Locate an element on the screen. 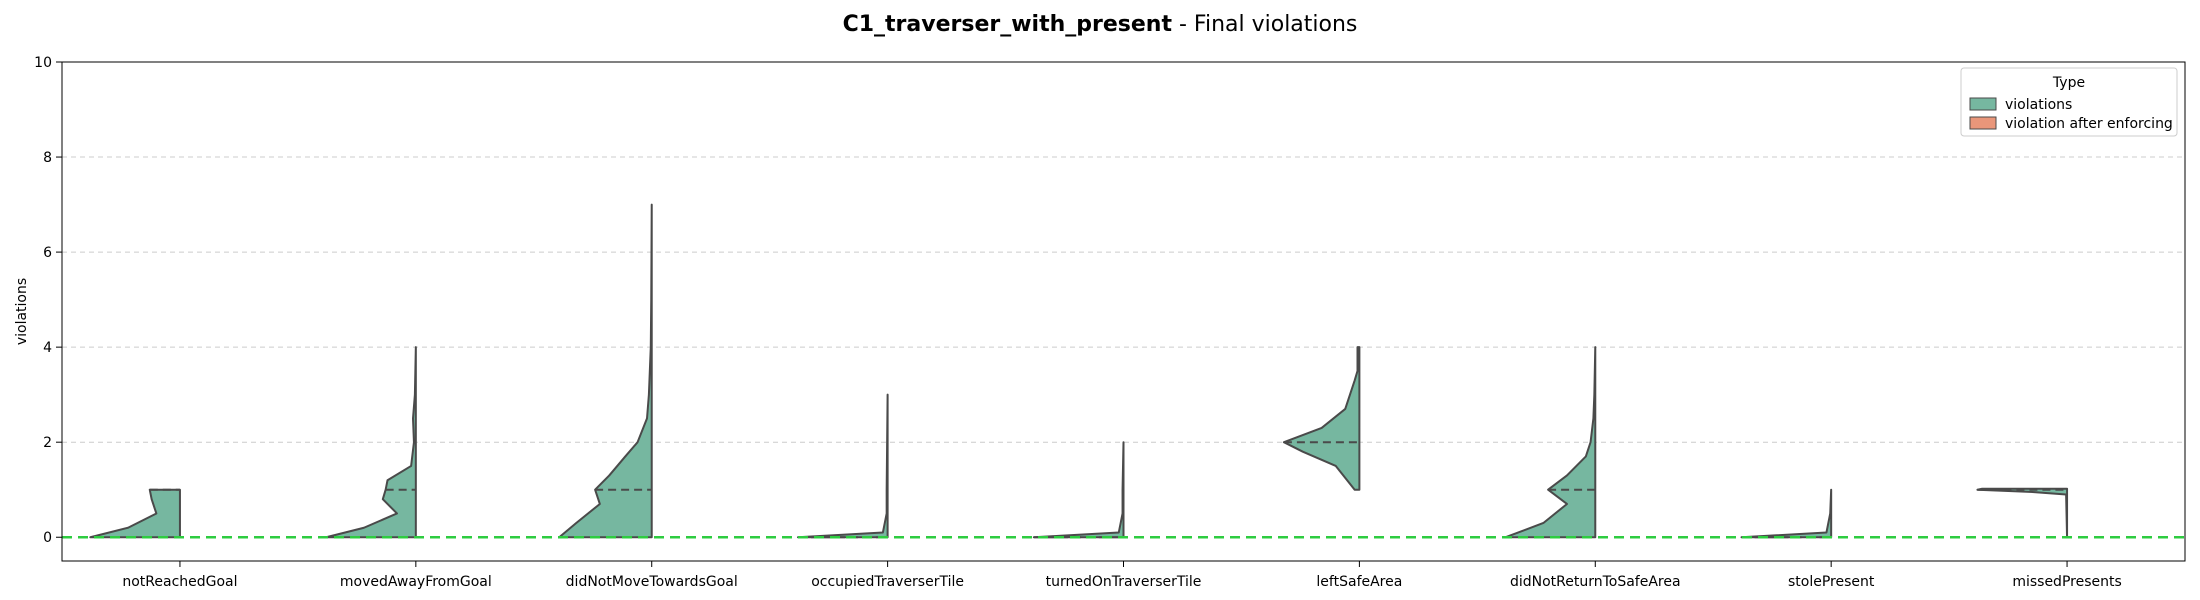 The height and width of the screenshot is (600, 2200). violin-didNotMoveTowardsGoal is located at coordinates (605, 371).